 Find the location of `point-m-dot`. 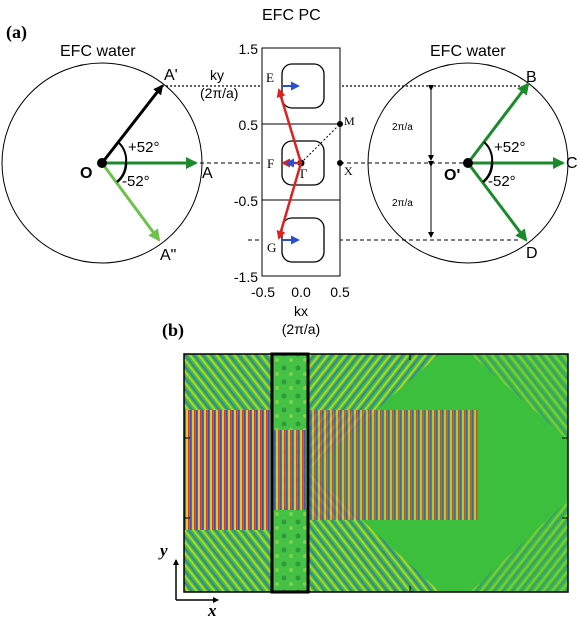

point-m-dot is located at coordinates (340, 124).